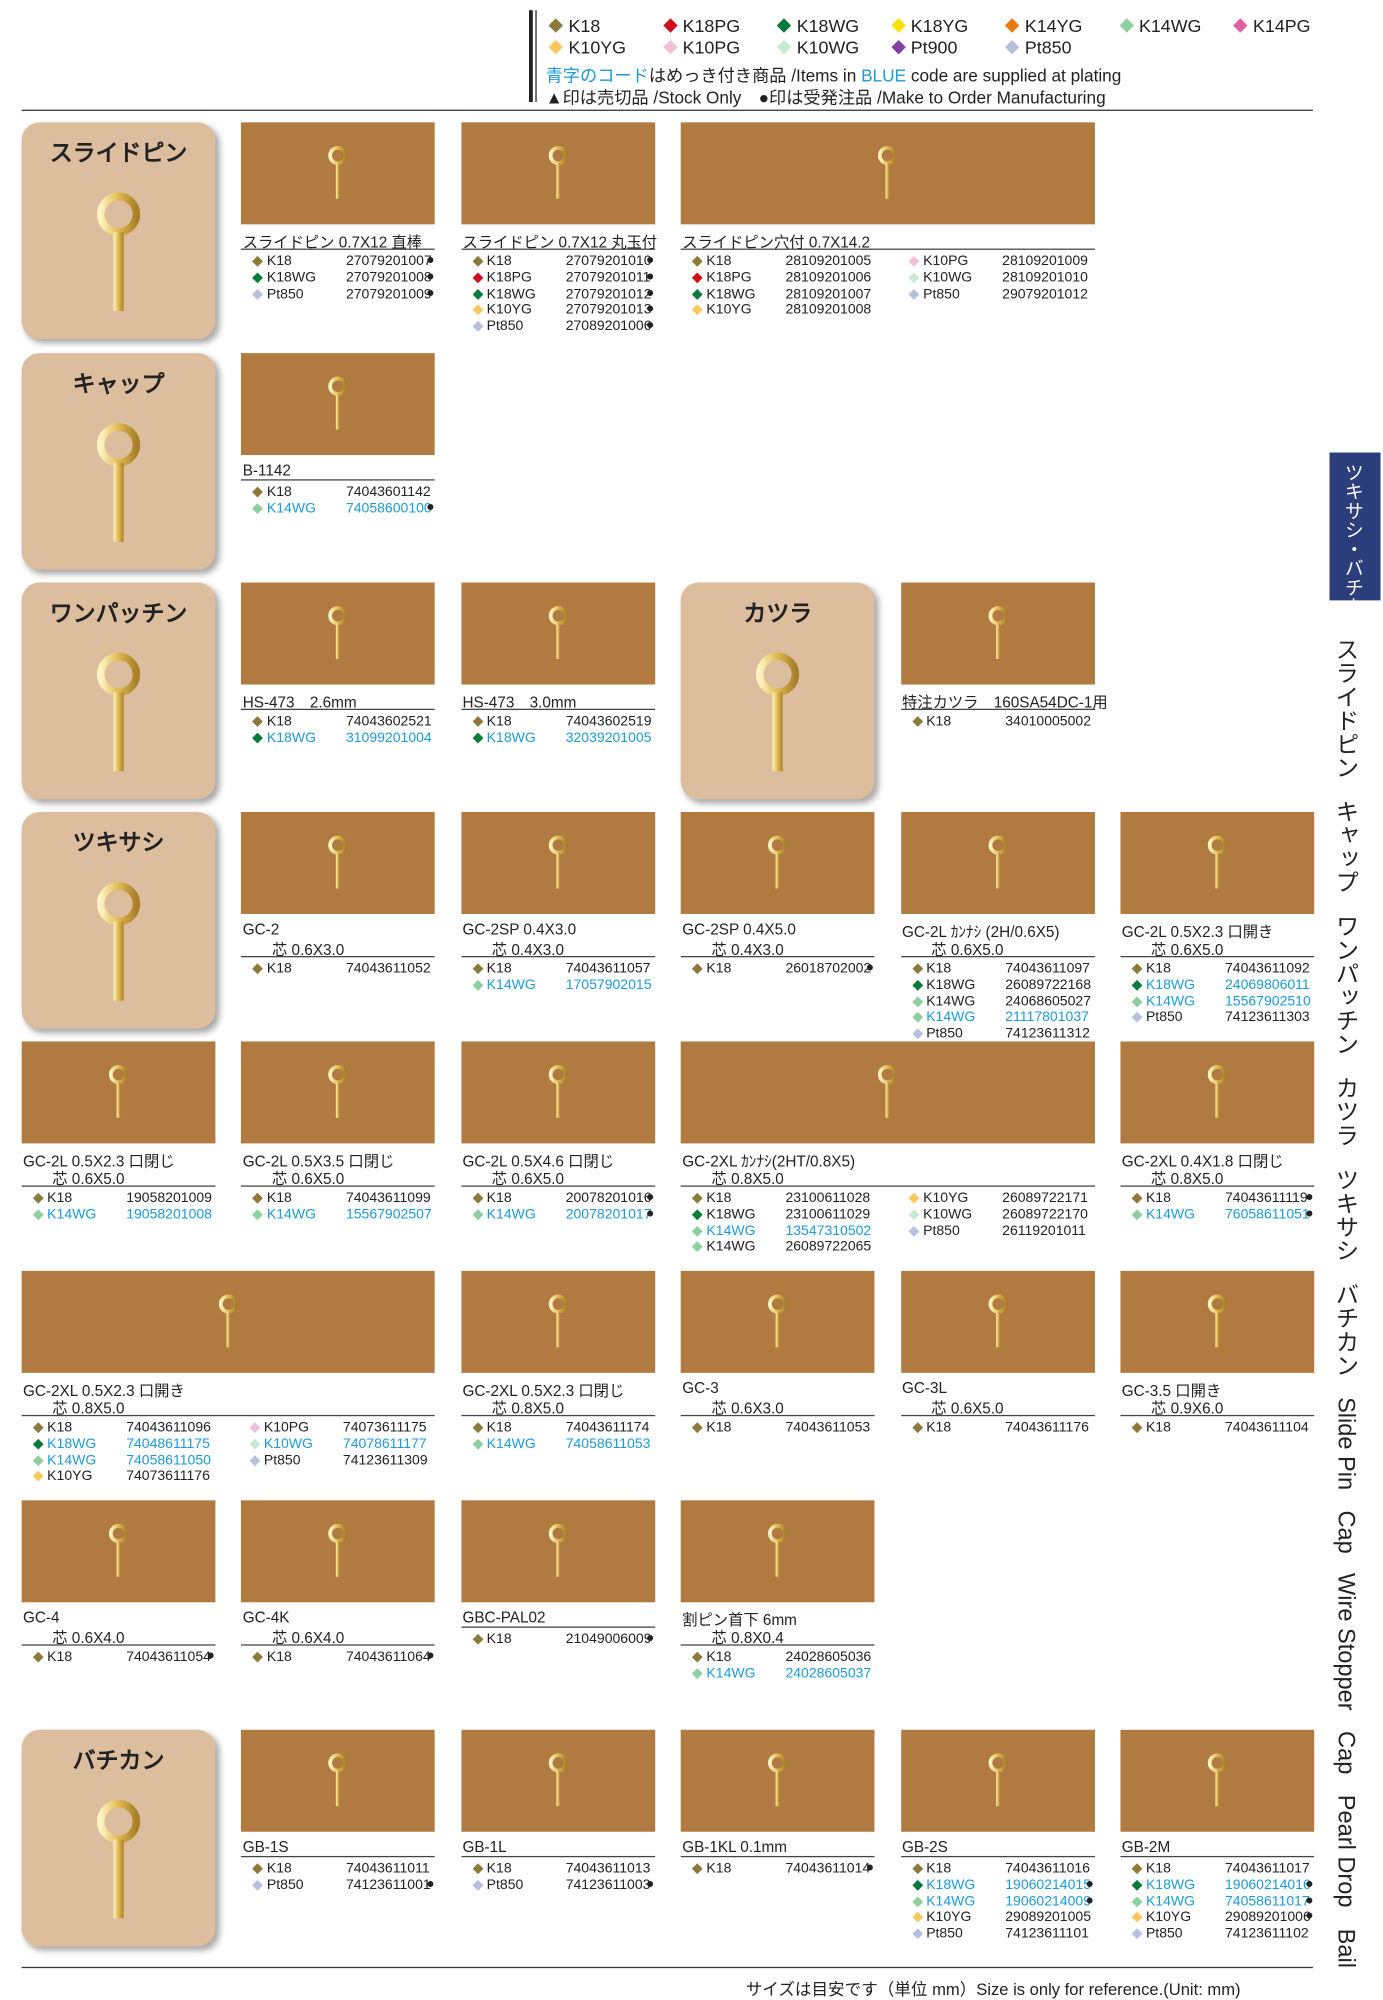  I want to click on item-spec: 芯 0.9X6.0, so click(1187, 1408).